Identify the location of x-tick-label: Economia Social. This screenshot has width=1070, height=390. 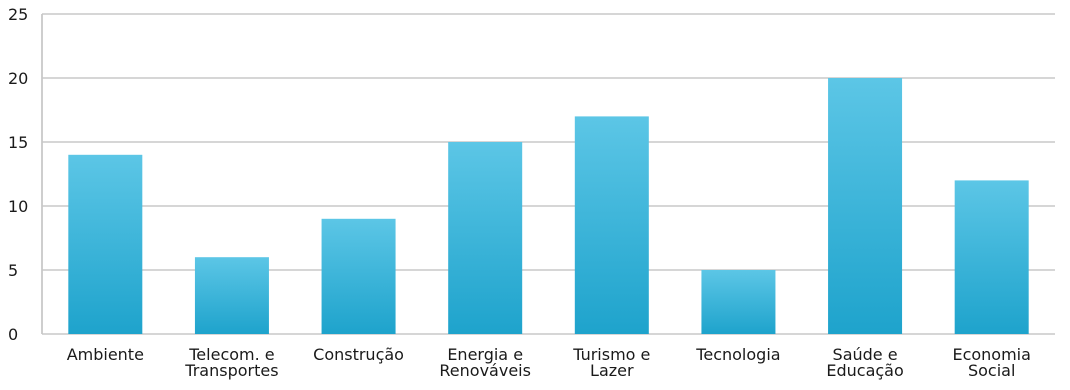
(991, 362).